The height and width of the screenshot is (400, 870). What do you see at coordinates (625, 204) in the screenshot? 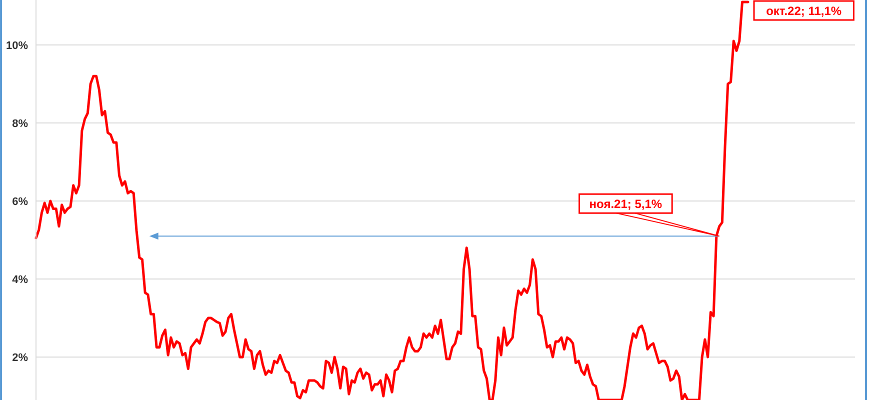
I see `annotation: ноя.21; 5,1%` at bounding box center [625, 204].